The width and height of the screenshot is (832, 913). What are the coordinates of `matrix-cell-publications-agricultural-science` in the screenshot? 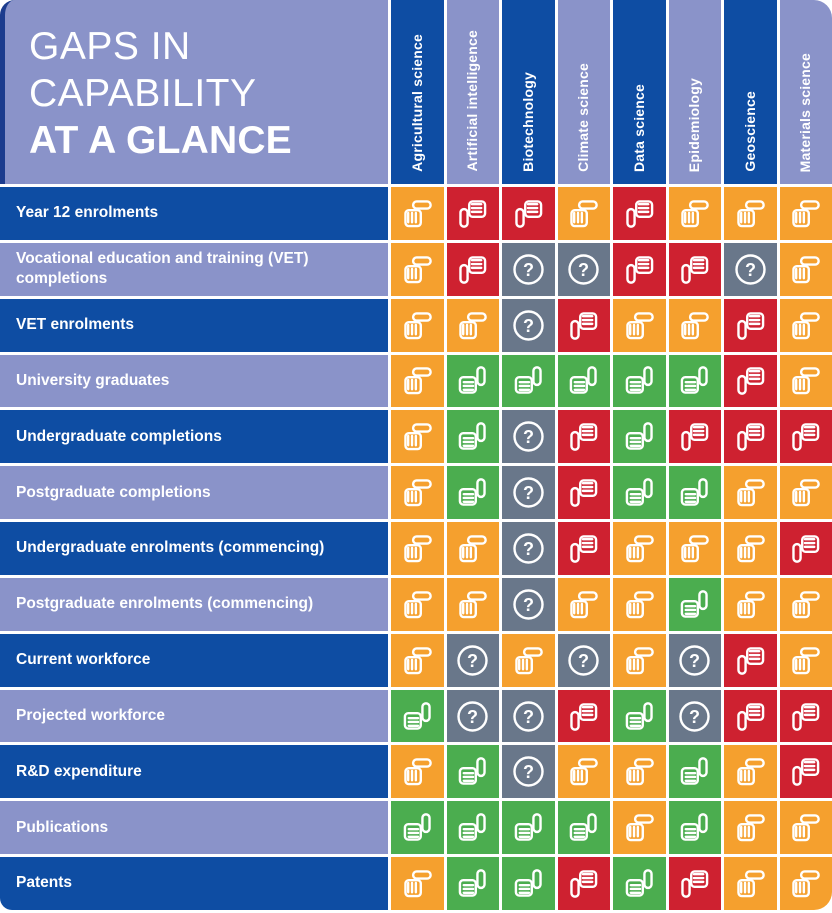 It's located at (417, 828).